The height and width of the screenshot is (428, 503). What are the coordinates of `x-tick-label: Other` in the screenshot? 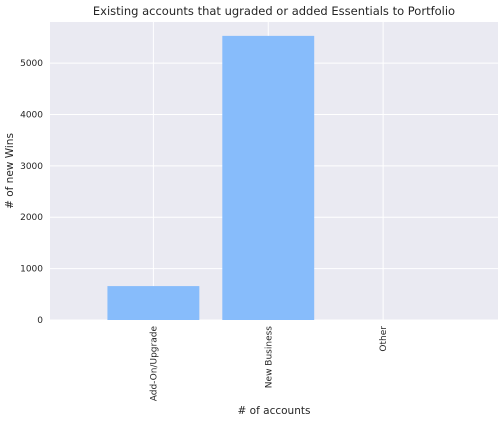 It's located at (384, 339).